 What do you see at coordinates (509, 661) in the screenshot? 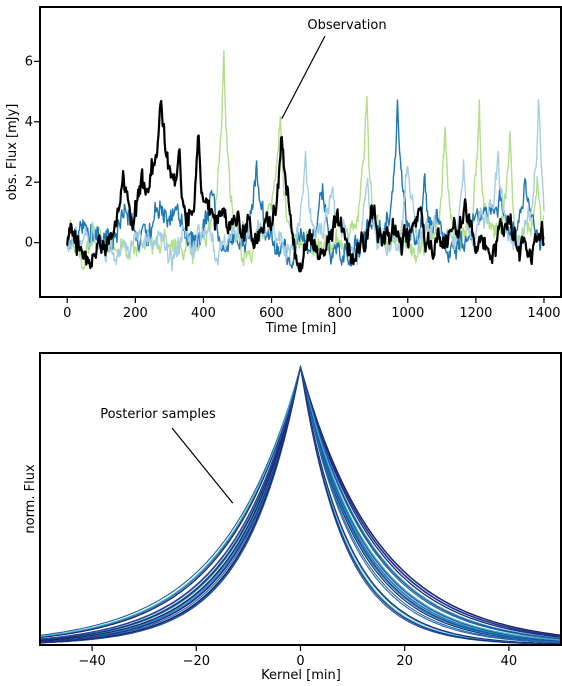
I see `bottom-x-tick-label: 40` at bounding box center [509, 661].